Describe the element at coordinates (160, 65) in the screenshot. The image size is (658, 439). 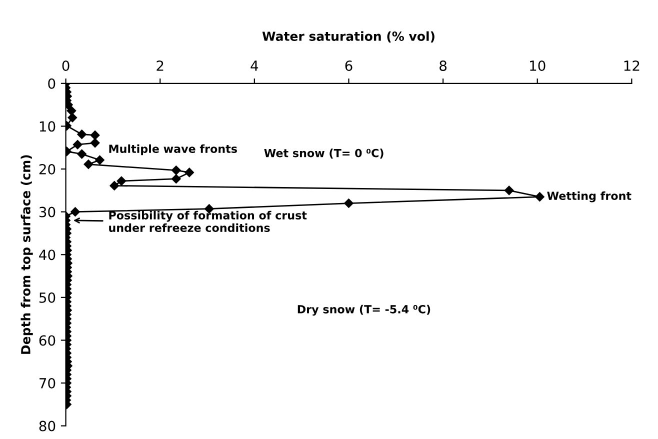
I see `x-tick-label: 2` at that location.